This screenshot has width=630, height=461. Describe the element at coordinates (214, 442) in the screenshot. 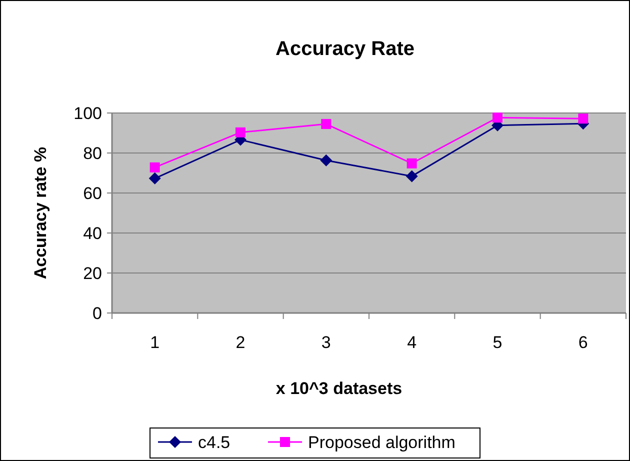

I see `legend-label: c4.5` at that location.